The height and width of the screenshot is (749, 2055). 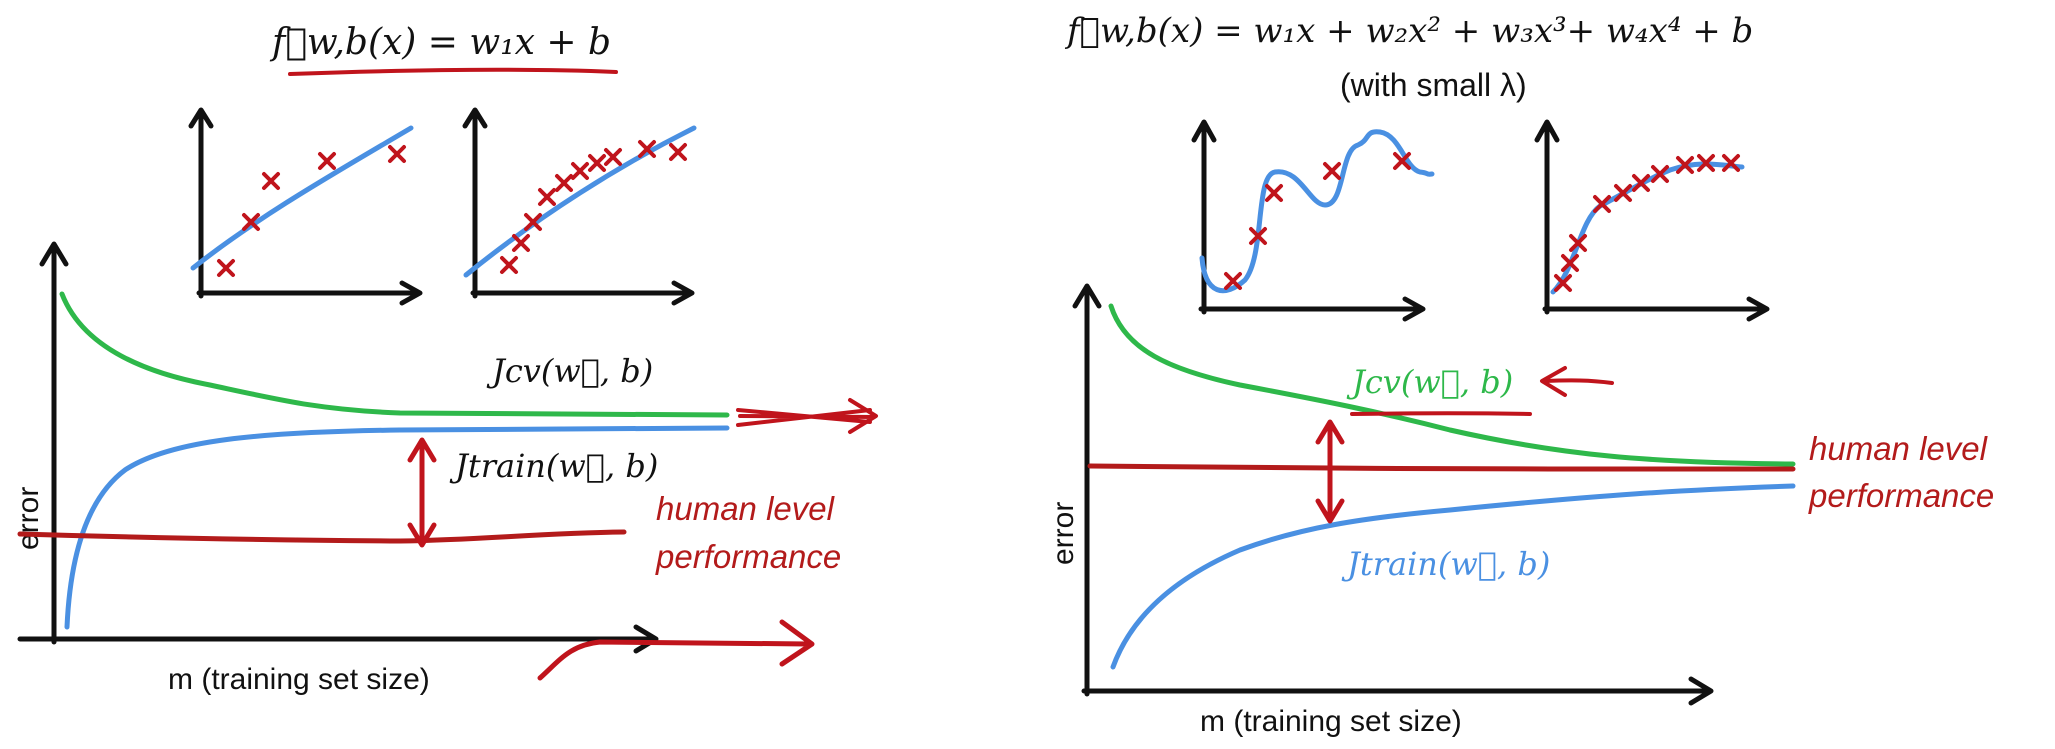 What do you see at coordinates (338, 639) in the screenshot?
I see `left-x-axis` at bounding box center [338, 639].